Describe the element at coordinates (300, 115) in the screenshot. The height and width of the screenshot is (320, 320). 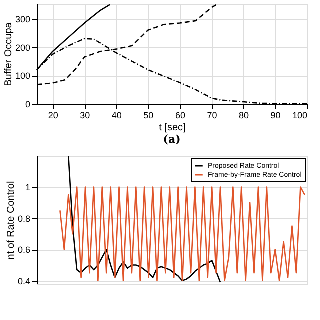
I see `x-tick-label: 100` at that location.